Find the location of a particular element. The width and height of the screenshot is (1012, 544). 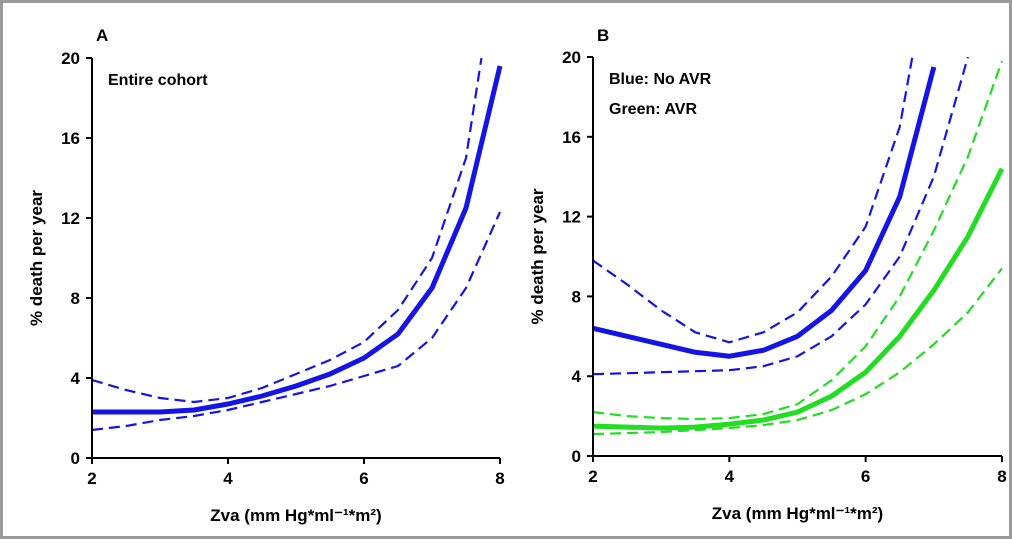

annotation: Entire cohort is located at coordinates (158, 80).